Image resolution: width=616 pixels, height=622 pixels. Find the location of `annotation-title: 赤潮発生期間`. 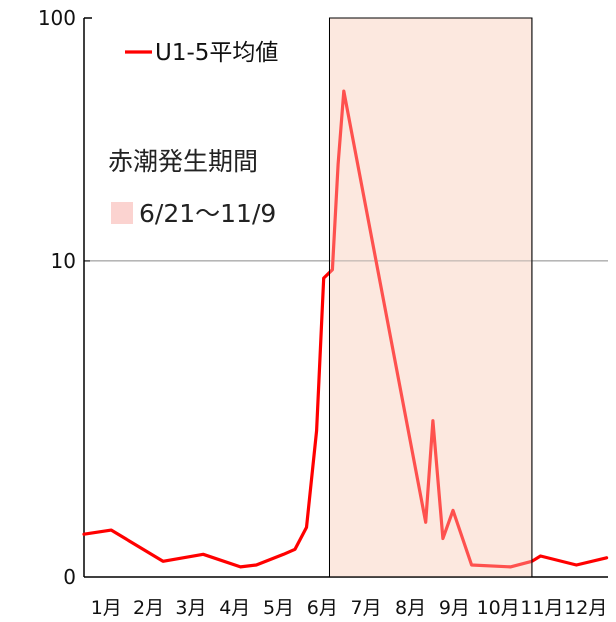

annotation-title: 赤潮発生期間 is located at coordinates (183, 161).